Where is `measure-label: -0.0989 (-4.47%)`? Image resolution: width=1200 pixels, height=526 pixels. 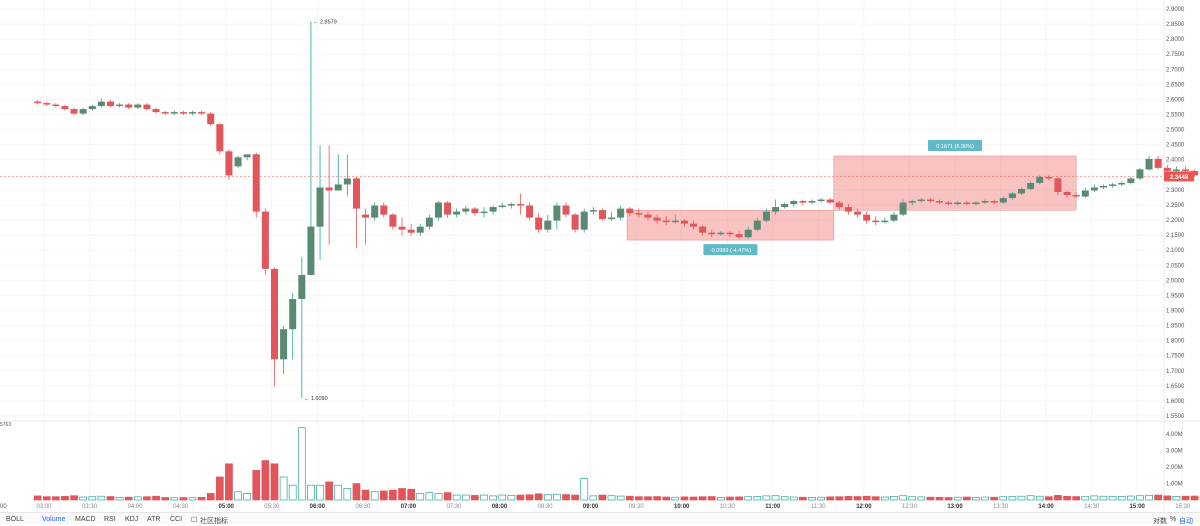
measure-label: -0.0989 (-4.47%) is located at coordinates (730, 251).